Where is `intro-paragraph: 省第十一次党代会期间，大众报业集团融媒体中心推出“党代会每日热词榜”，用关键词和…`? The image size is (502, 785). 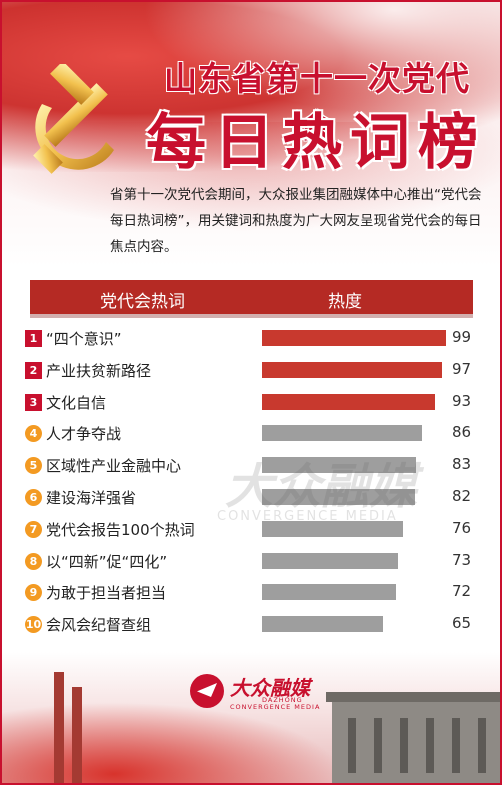 intro-paragraph: 省第十一次党代会期间，大众报业集团融媒体中心推出“党代会每日热词榜”，用关键词和… is located at coordinates (296, 221).